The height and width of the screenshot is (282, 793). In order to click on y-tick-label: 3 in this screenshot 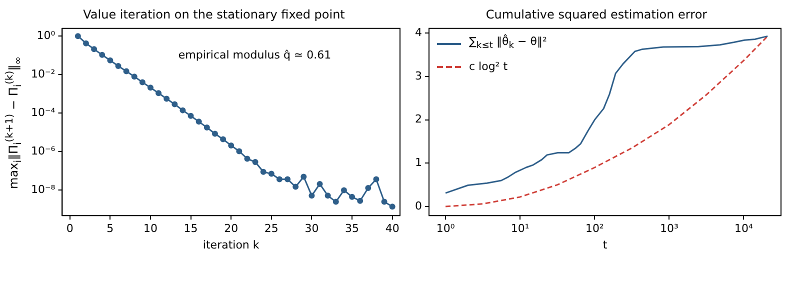, I will do `click(418, 75)`.